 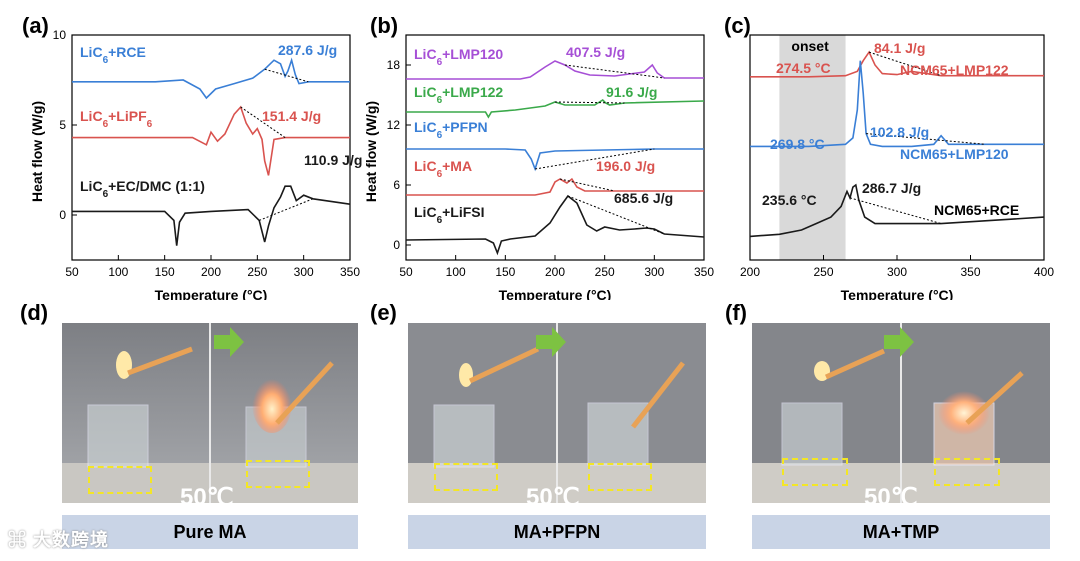 What do you see at coordinates (901, 413) in the screenshot?
I see `photo-ma-tmp: 50℃` at bounding box center [901, 413].